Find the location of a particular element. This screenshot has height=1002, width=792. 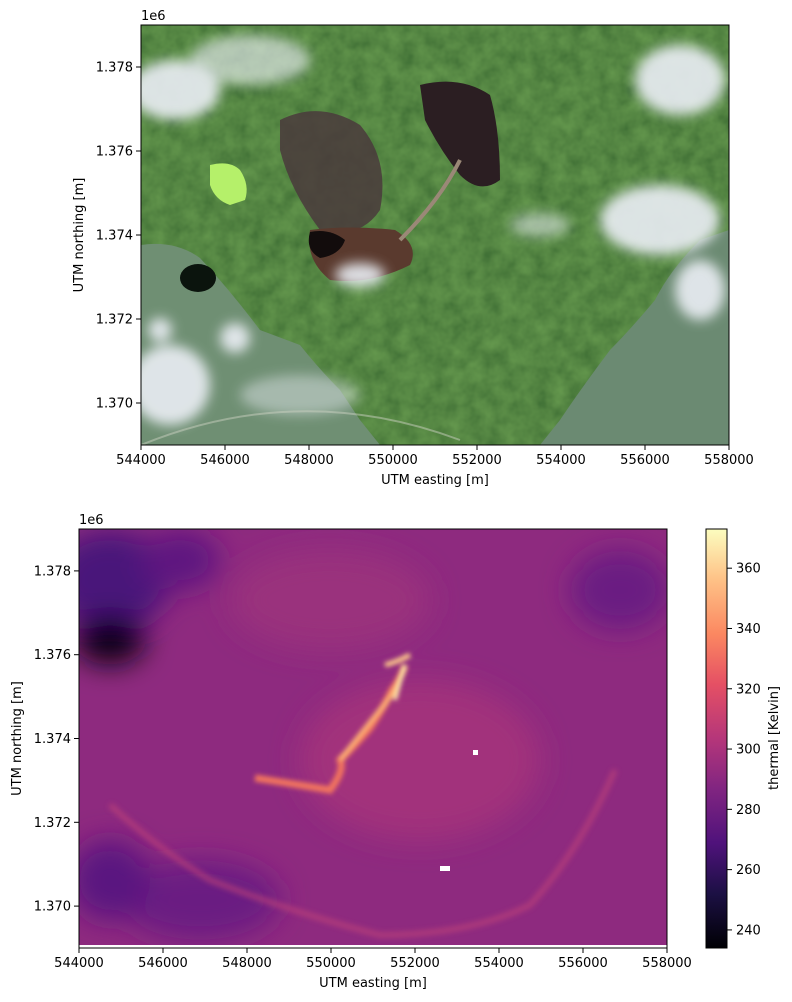

colorbar-tick-label: 300 is located at coordinates (748, 750).